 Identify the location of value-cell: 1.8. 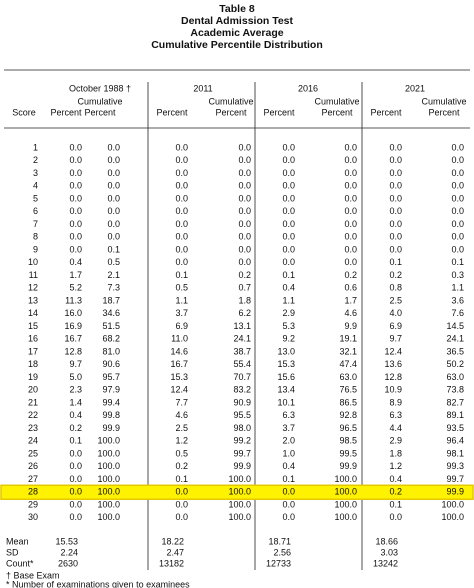
(395, 453).